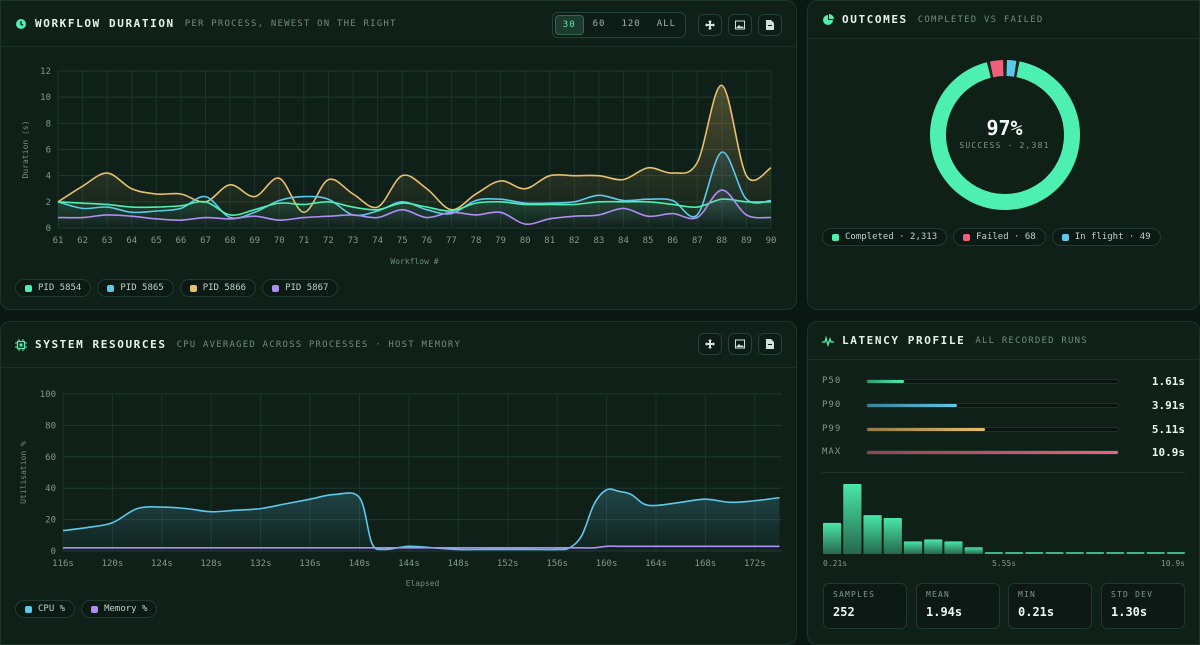 This screenshot has width=1200, height=645. Describe the element at coordinates (218, 288) in the screenshot. I see `legend-pid-5866: PID 5866` at that location.